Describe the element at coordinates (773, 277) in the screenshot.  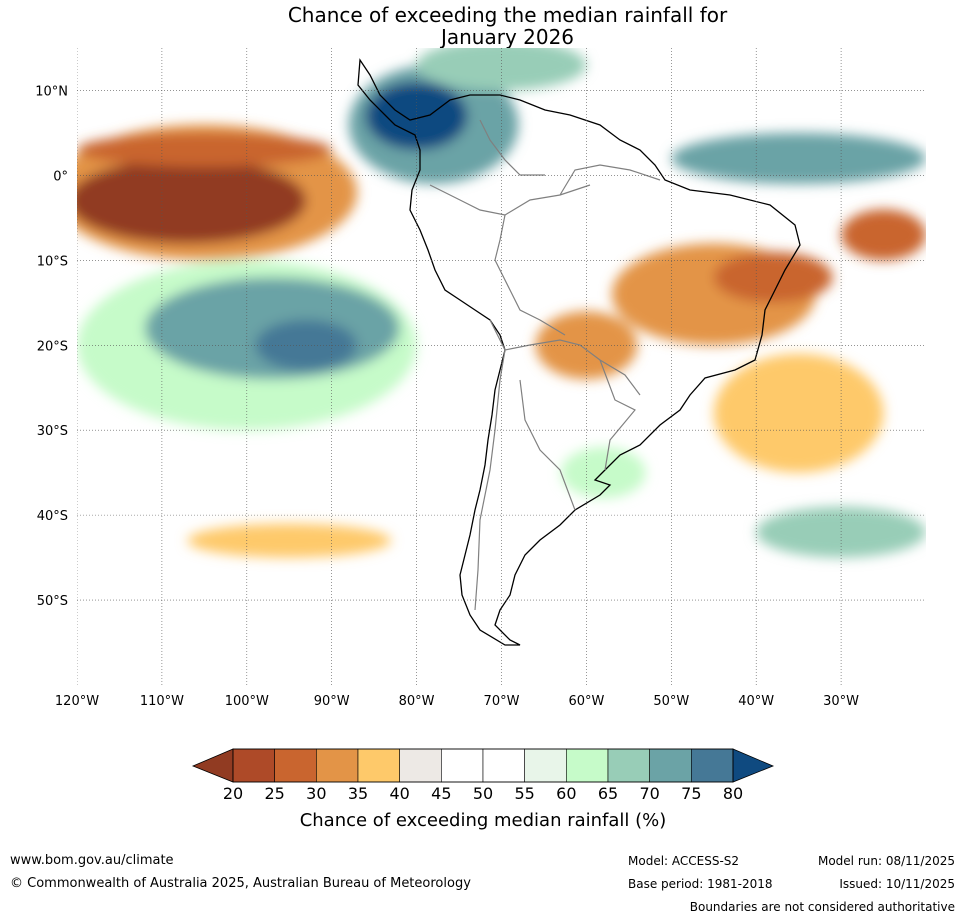
I see `region-brazil-dry-core` at that location.